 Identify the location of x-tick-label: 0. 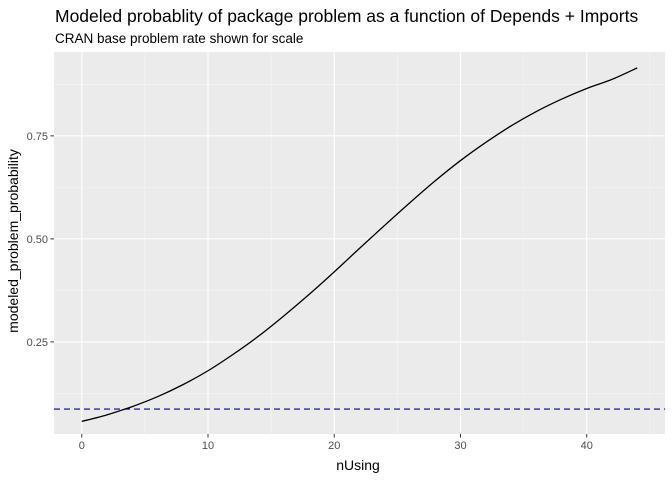
(82, 446).